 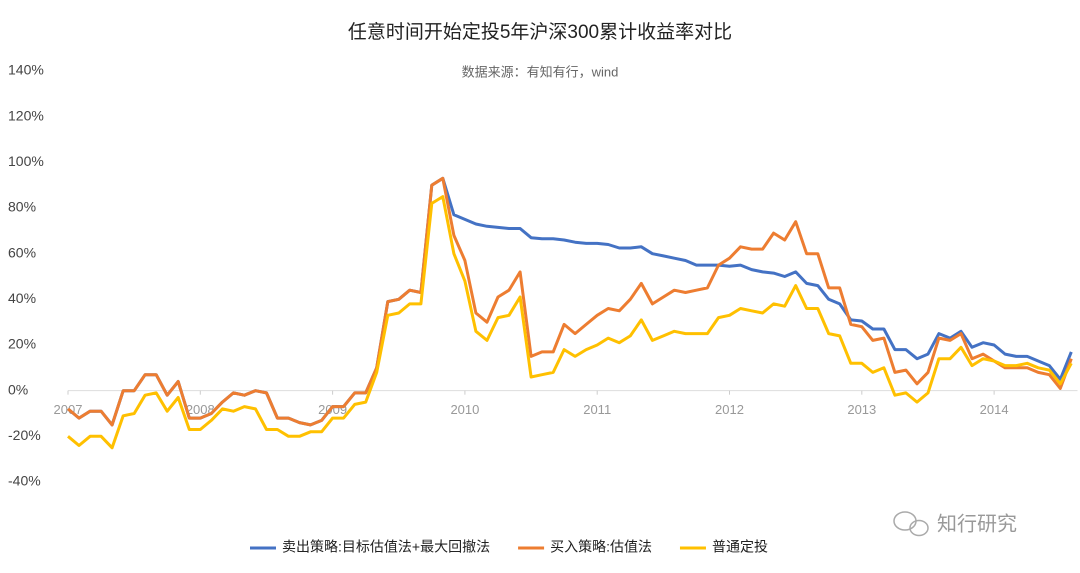 I want to click on y-tick-label: 80%, so click(x=22, y=207).